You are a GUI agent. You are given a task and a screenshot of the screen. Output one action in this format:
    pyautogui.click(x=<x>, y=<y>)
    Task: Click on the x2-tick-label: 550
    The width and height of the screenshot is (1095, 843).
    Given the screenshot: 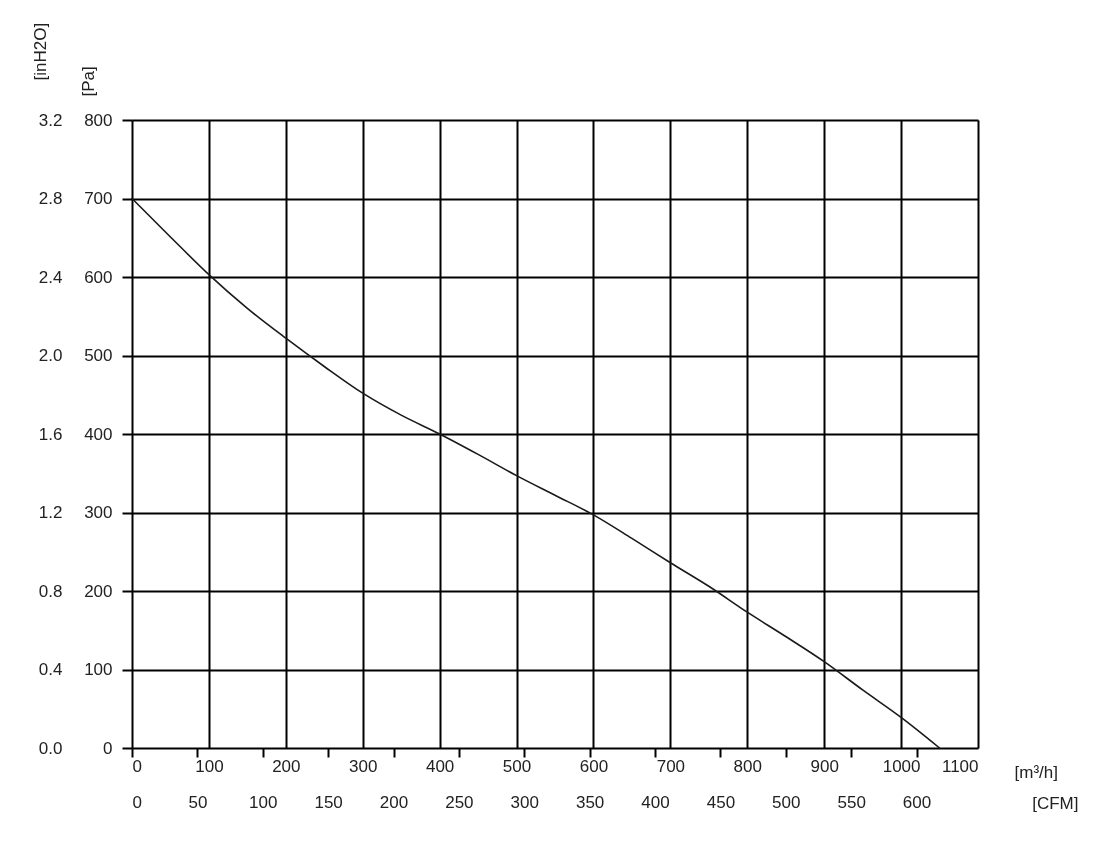 What is the action you would take?
    pyautogui.click(x=851, y=802)
    